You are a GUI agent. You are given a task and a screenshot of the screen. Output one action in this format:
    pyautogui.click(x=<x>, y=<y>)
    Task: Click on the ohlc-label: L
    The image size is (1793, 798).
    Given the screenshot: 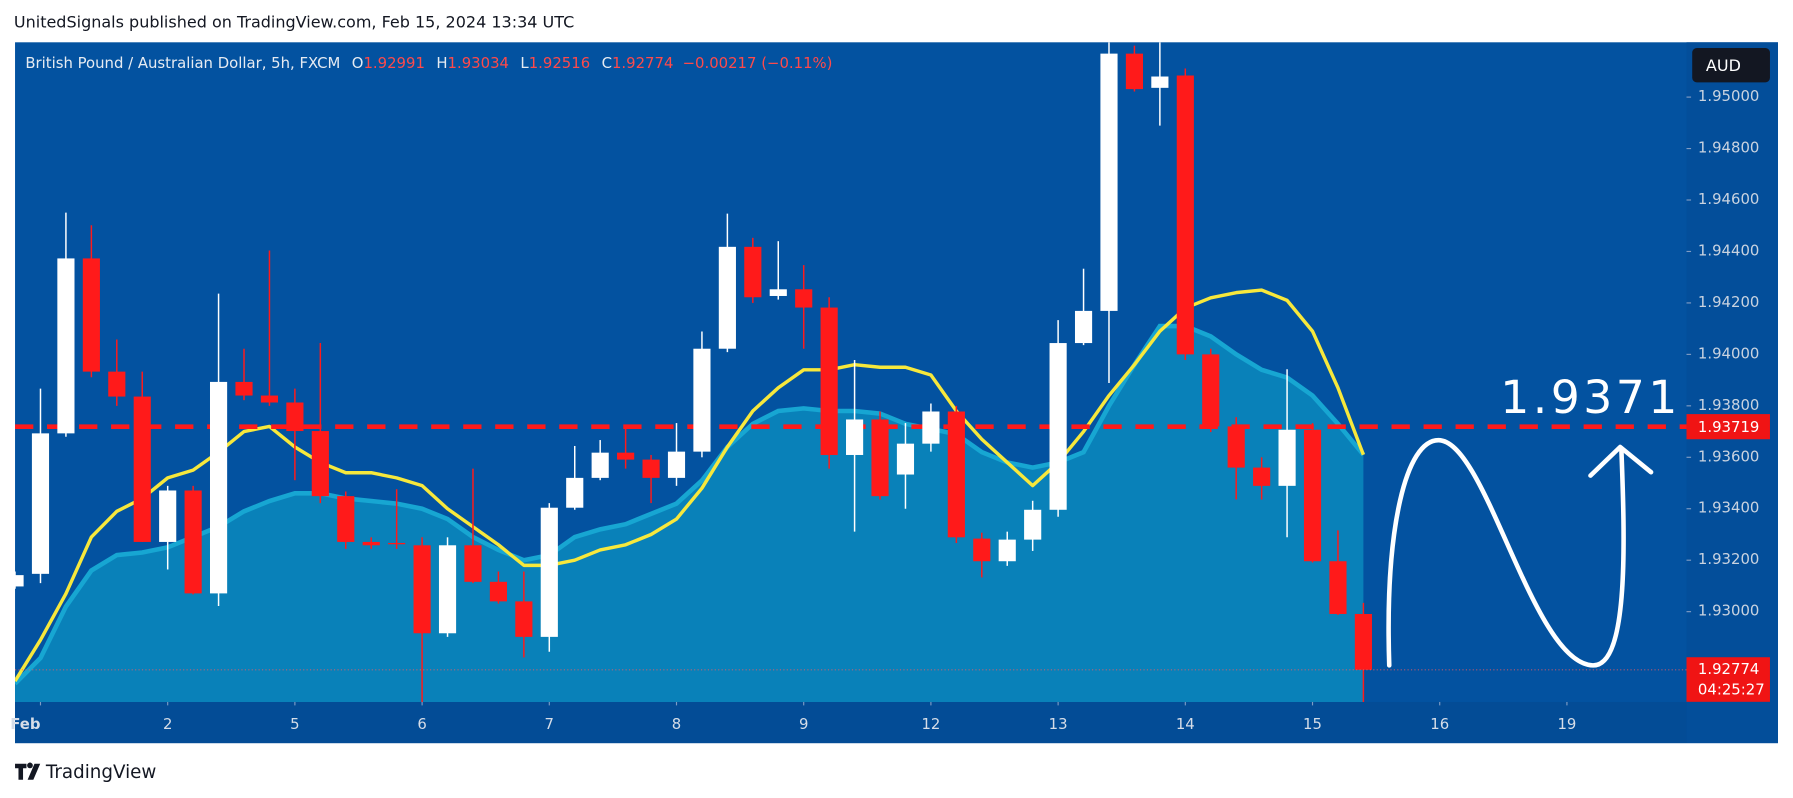 What is the action you would take?
    pyautogui.click(x=524, y=63)
    